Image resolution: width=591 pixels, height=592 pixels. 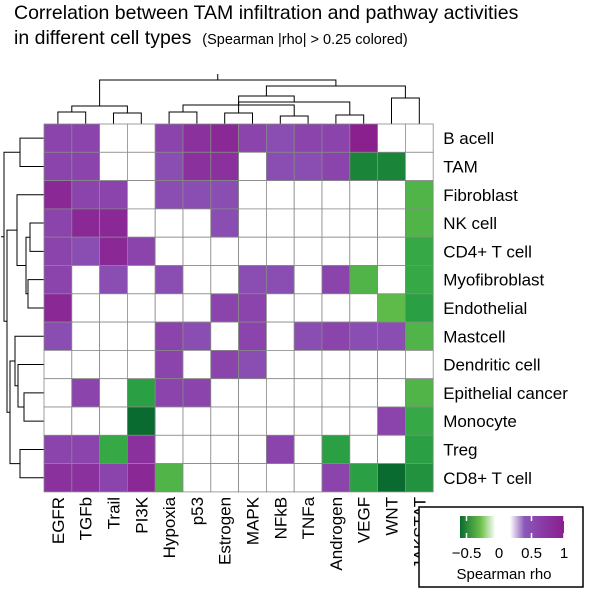 I want to click on legend-tick-label: 0, so click(x=499, y=553).